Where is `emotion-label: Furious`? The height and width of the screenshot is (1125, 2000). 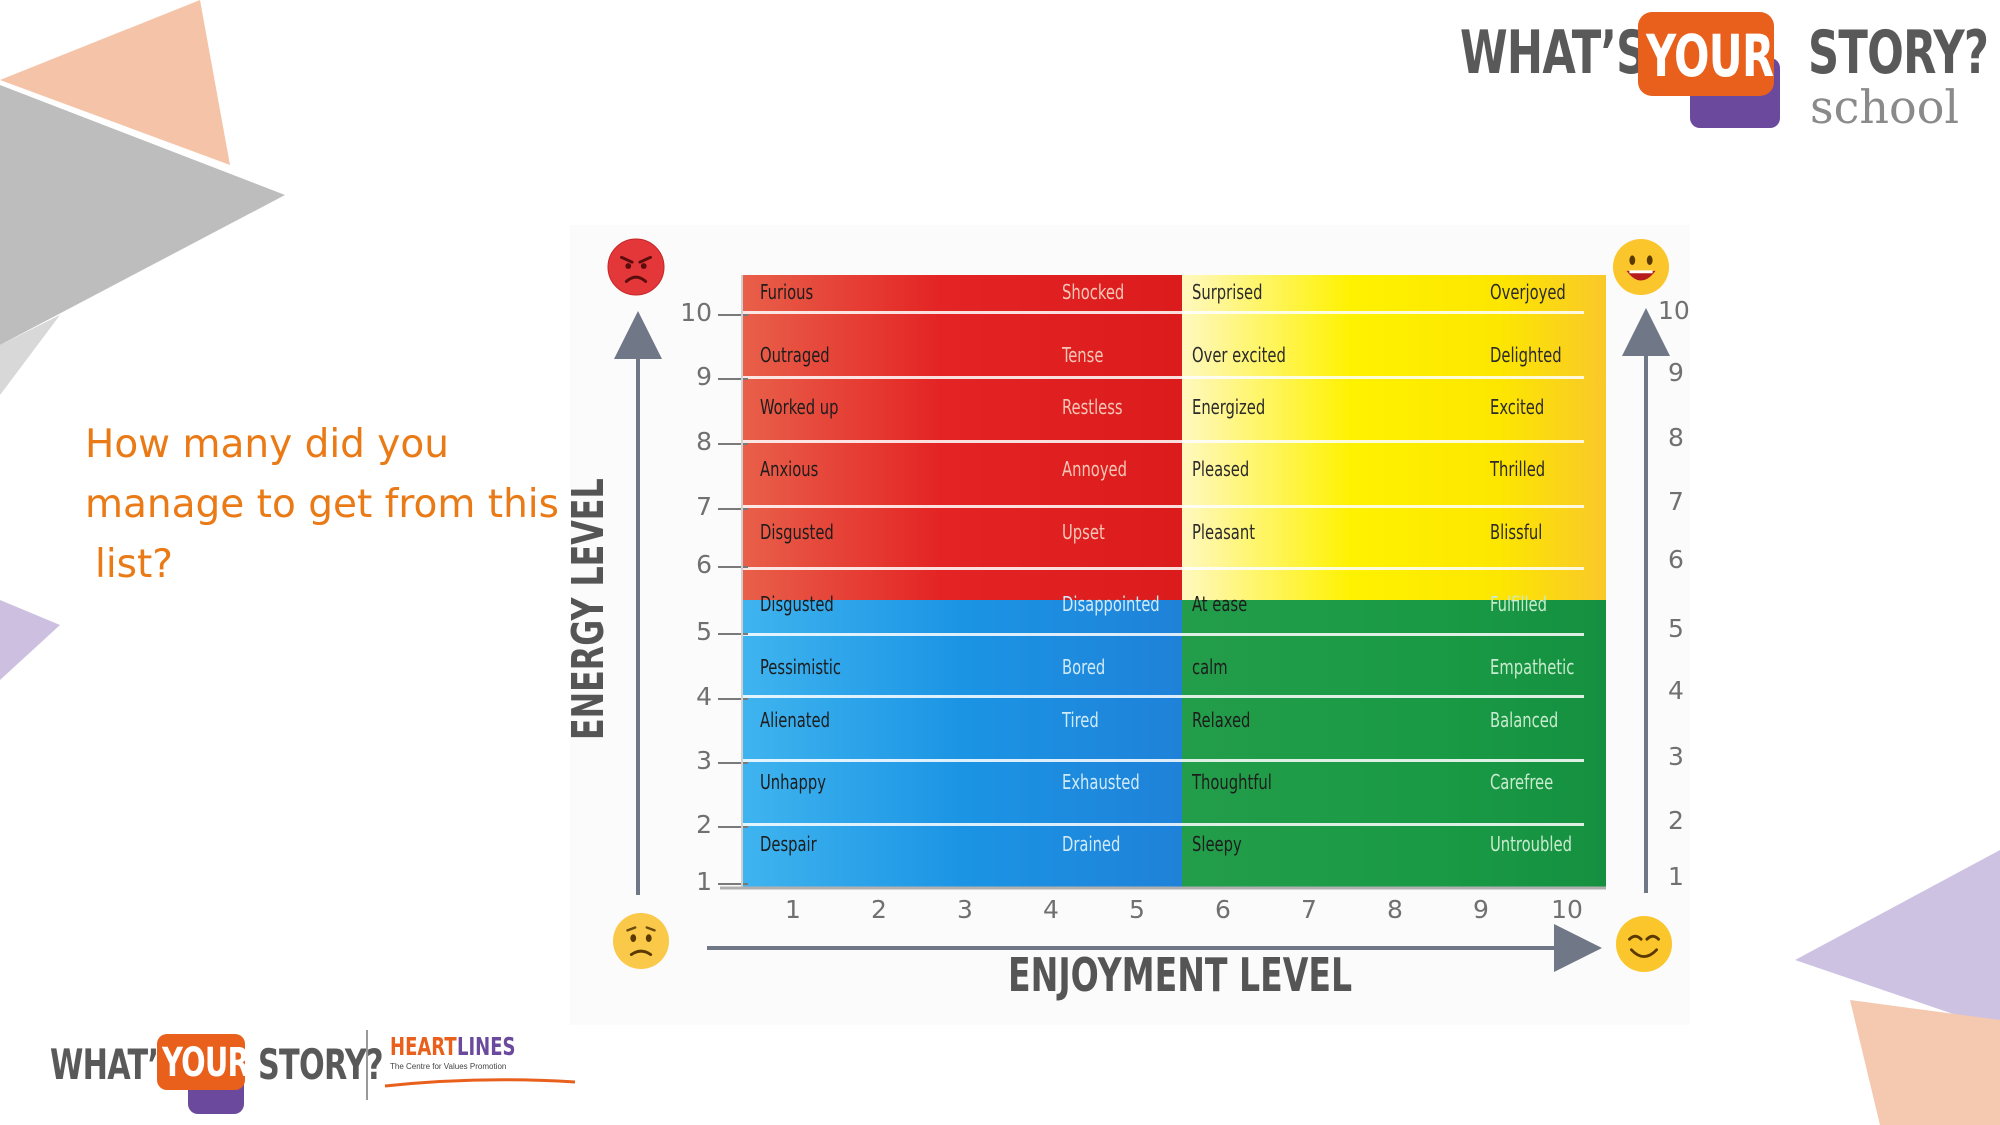
emotion-label: Furious is located at coordinates (787, 292).